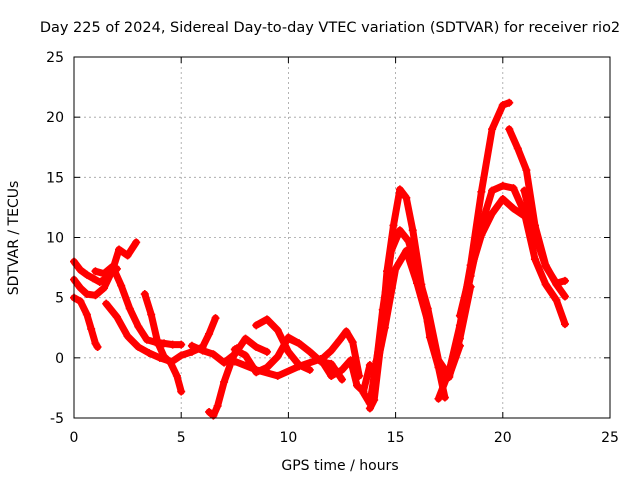 Image resolution: width=640 pixels, height=480 pixels. Describe the element at coordinates (407, 299) in the screenshot. I see `series-track-q` at that location.